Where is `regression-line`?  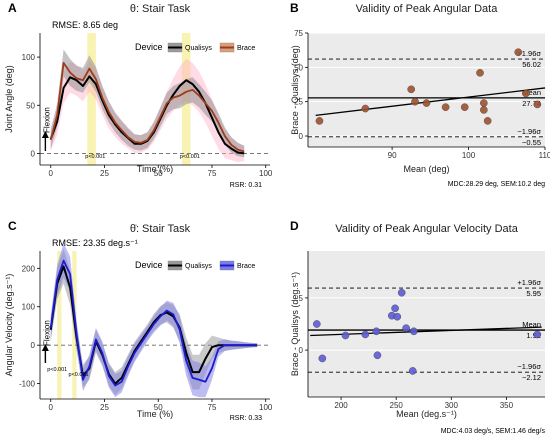 regression-line is located at coordinates (430, 102).